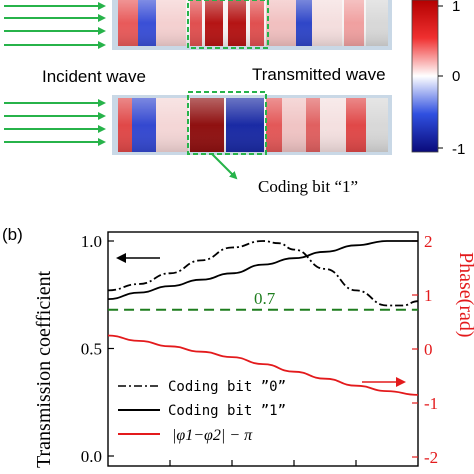 The width and height of the screenshot is (474, 474). Describe the element at coordinates (44, 369) in the screenshot. I see `y-axis-label: Transmission coefficient` at that location.